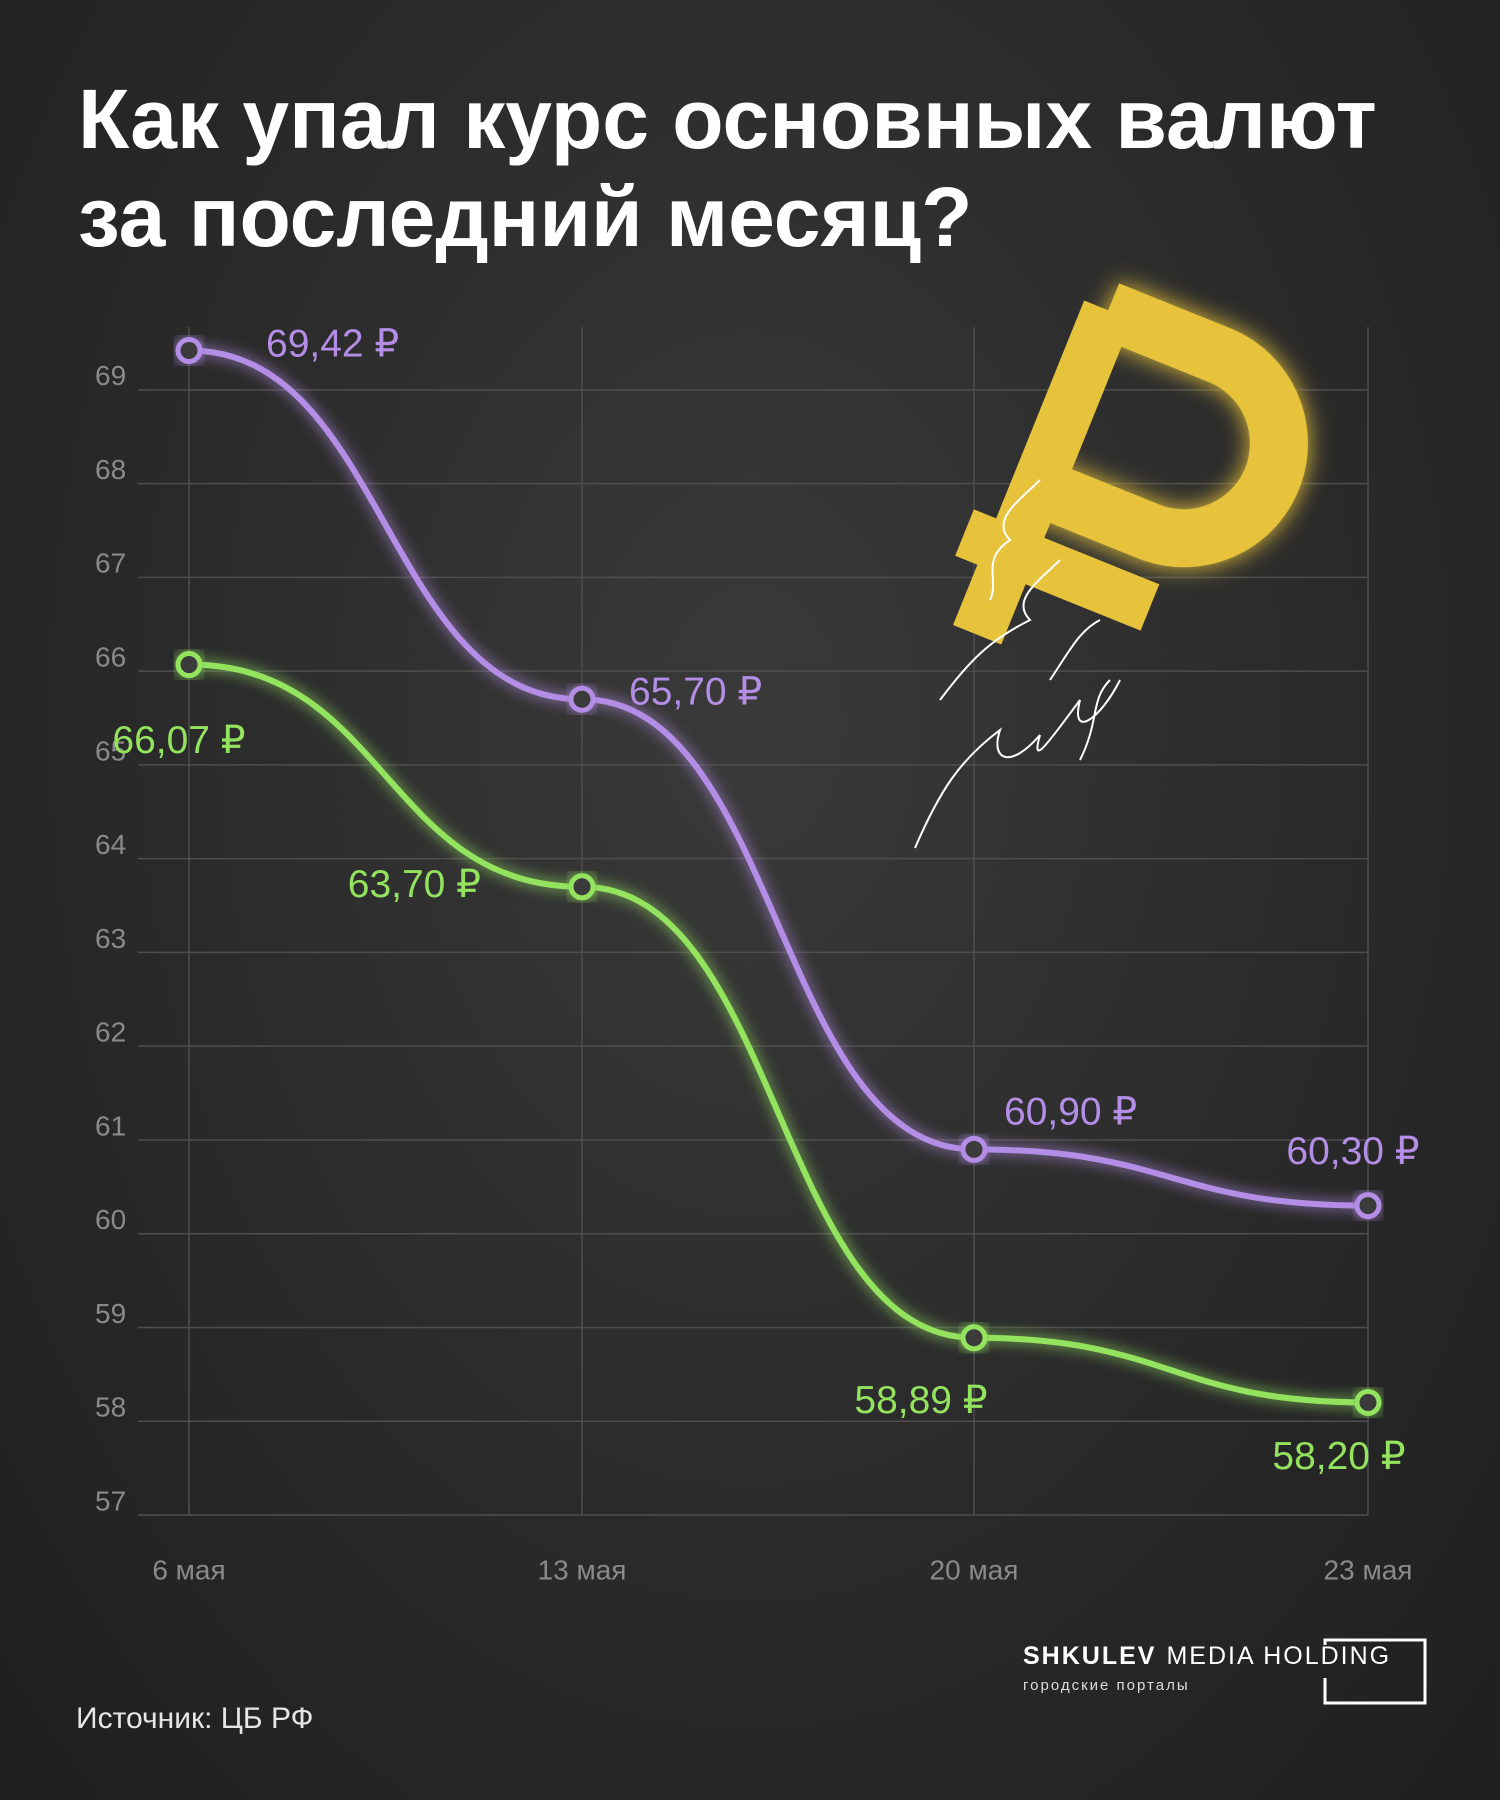  What do you see at coordinates (110, 375) in the screenshot?
I see `y-tick-label: 69` at bounding box center [110, 375].